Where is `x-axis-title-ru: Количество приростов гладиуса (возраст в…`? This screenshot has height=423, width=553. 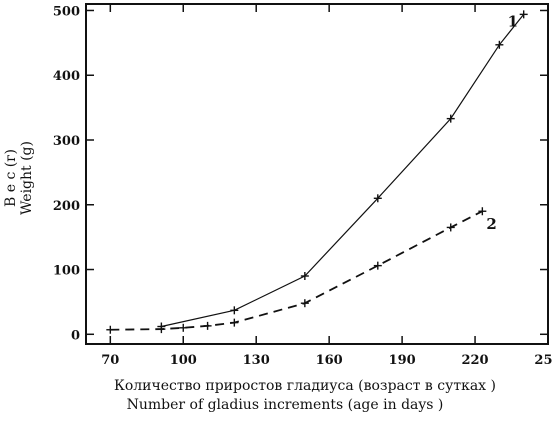
x-axis-title-ru: Количество приростов гладиуса (возраст в… is located at coordinates (305, 386).